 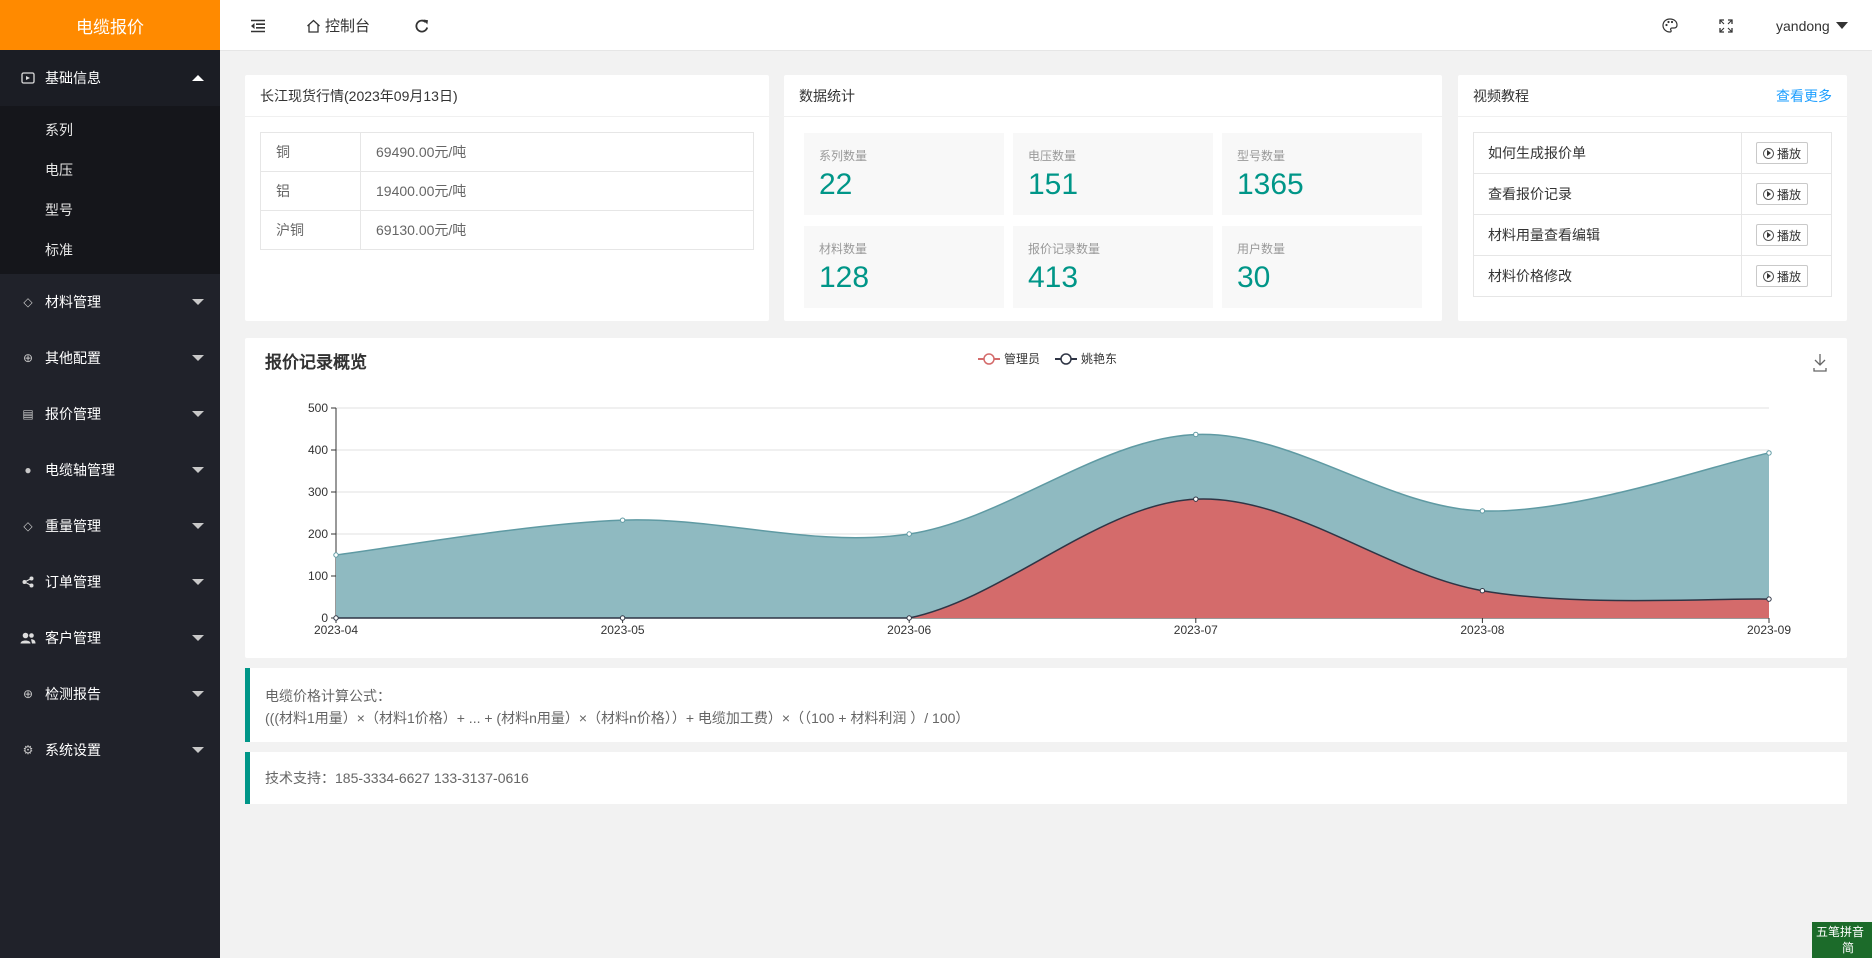 I want to click on sidebar-group-other-config: ⊕ 其他配置, so click(x=110, y=358).